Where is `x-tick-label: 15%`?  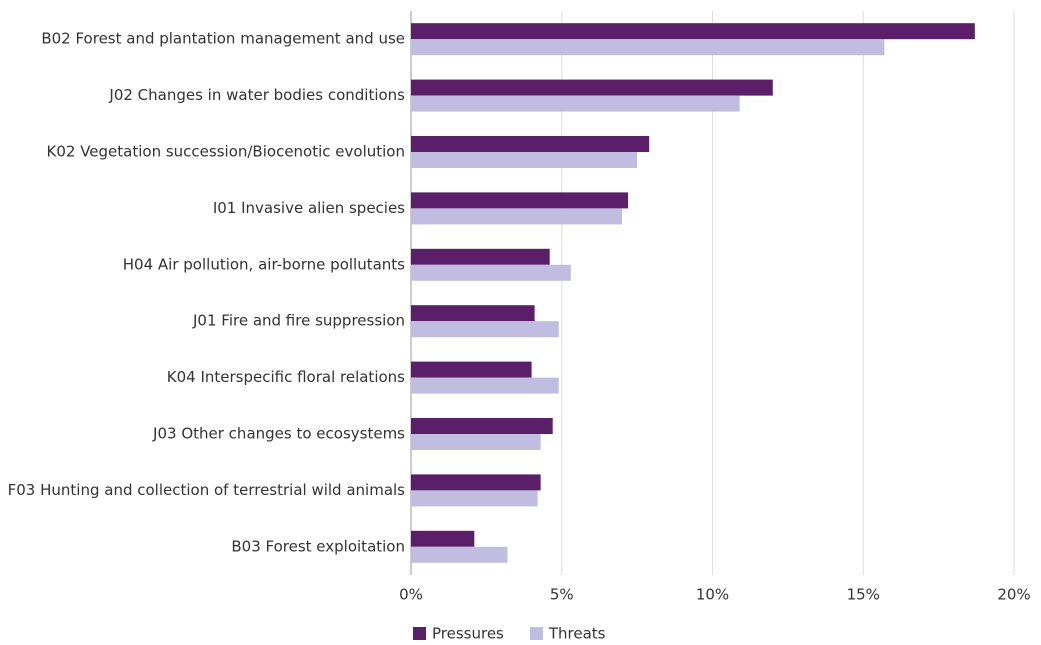
x-tick-label: 15% is located at coordinates (863, 595).